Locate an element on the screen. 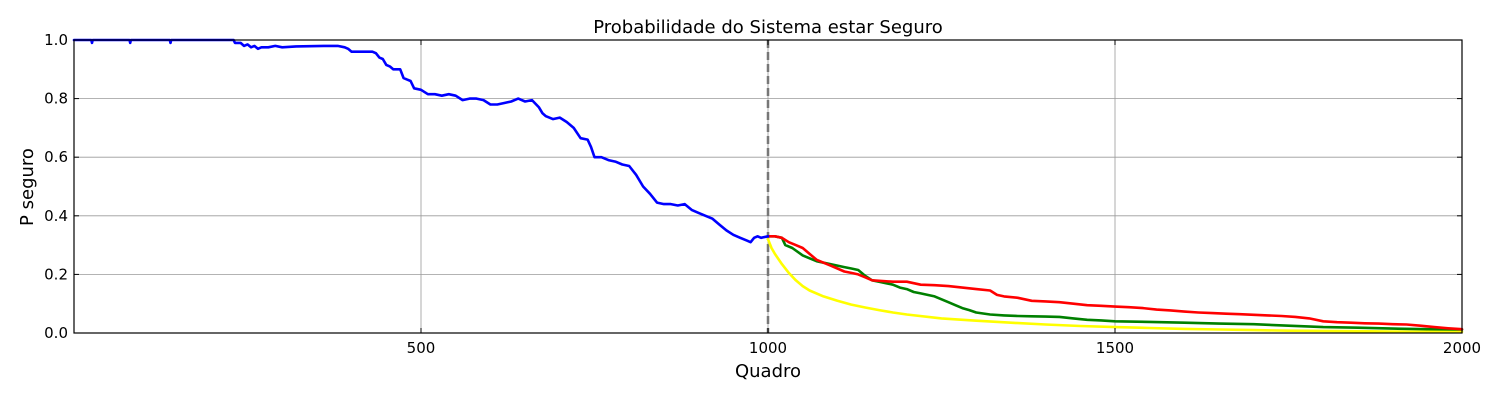 Image resolution: width=1500 pixels, height=400 pixels. x-axis-title: Quadro is located at coordinates (768, 371).